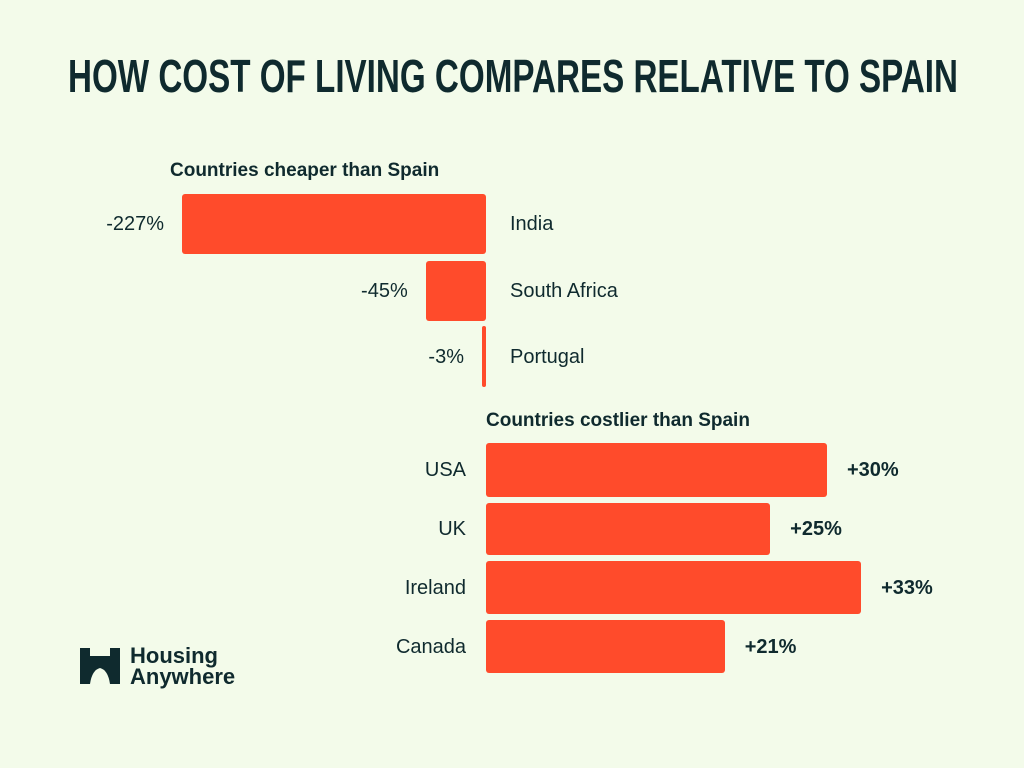  Describe the element at coordinates (564, 291) in the screenshot. I see `category-label: South Africa` at that location.